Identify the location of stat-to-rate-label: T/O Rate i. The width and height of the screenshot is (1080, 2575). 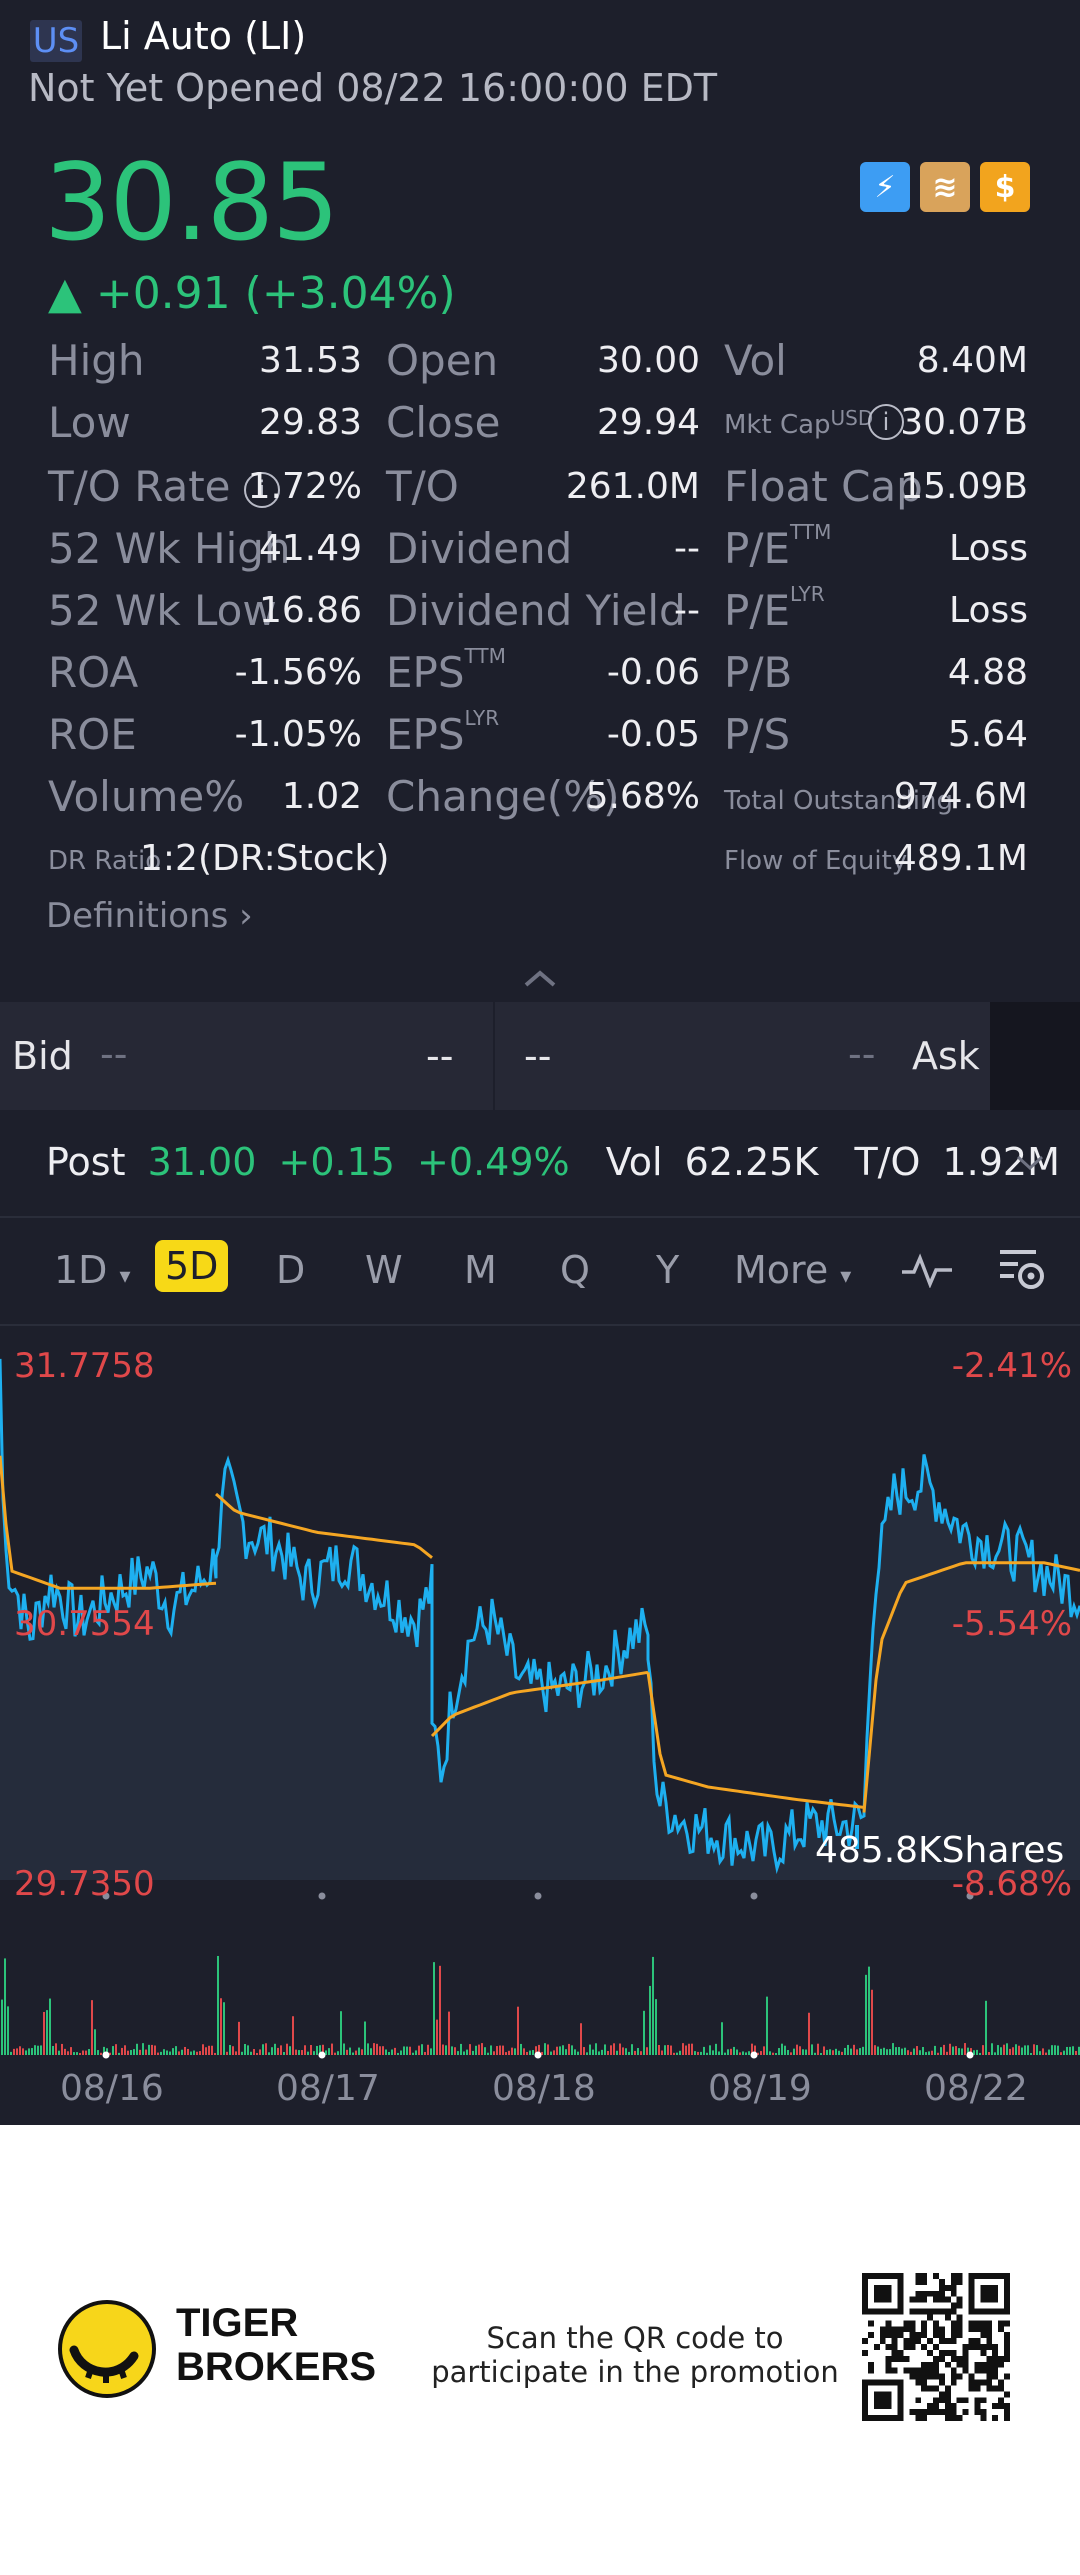
(164, 486).